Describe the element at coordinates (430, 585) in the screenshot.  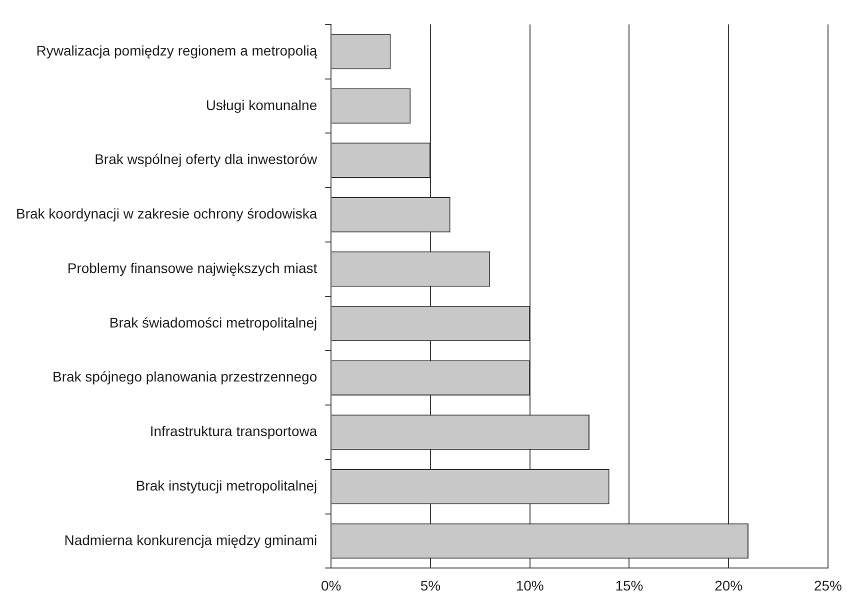
I see `x-tick-label: 5%` at that location.